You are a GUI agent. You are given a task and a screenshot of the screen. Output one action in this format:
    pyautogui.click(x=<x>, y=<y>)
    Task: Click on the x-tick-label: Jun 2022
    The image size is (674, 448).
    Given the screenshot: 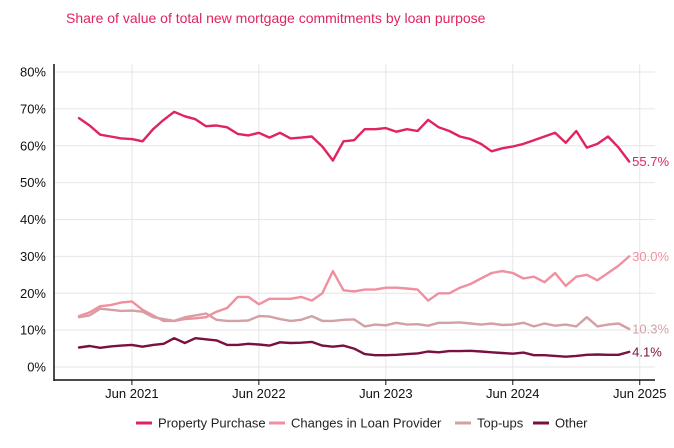 What is the action you would take?
    pyautogui.click(x=259, y=393)
    